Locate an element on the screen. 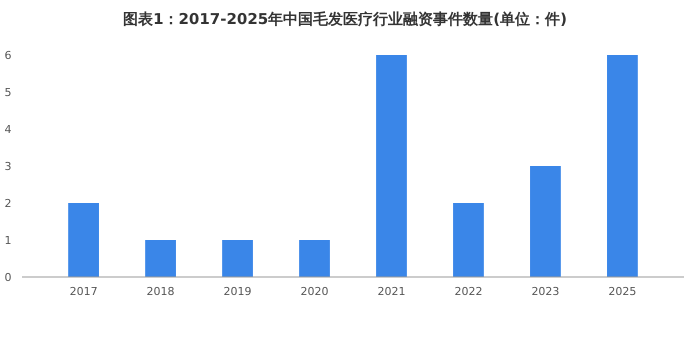 This screenshot has width=690, height=348. x-tick-label: 2022 is located at coordinates (468, 291).